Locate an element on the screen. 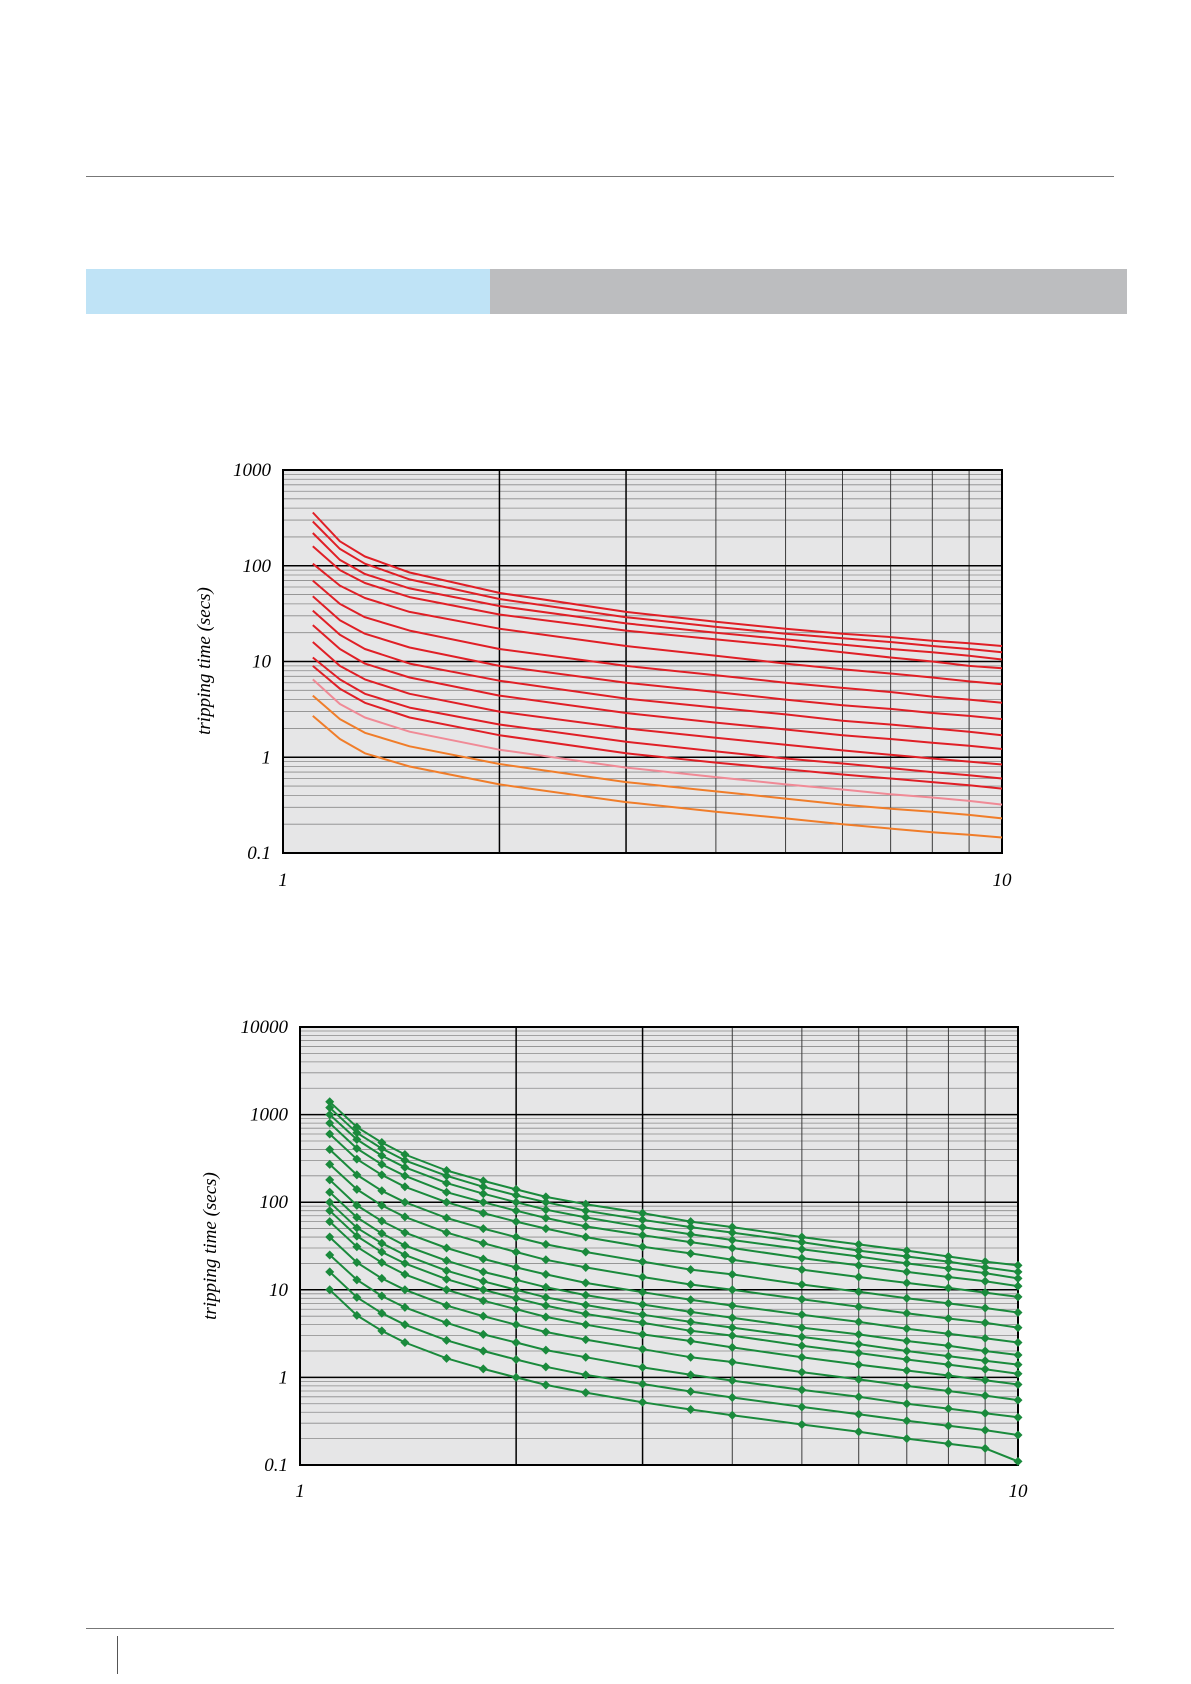 This screenshot has height=1684, width=1191. top-divider is located at coordinates (600, 176).